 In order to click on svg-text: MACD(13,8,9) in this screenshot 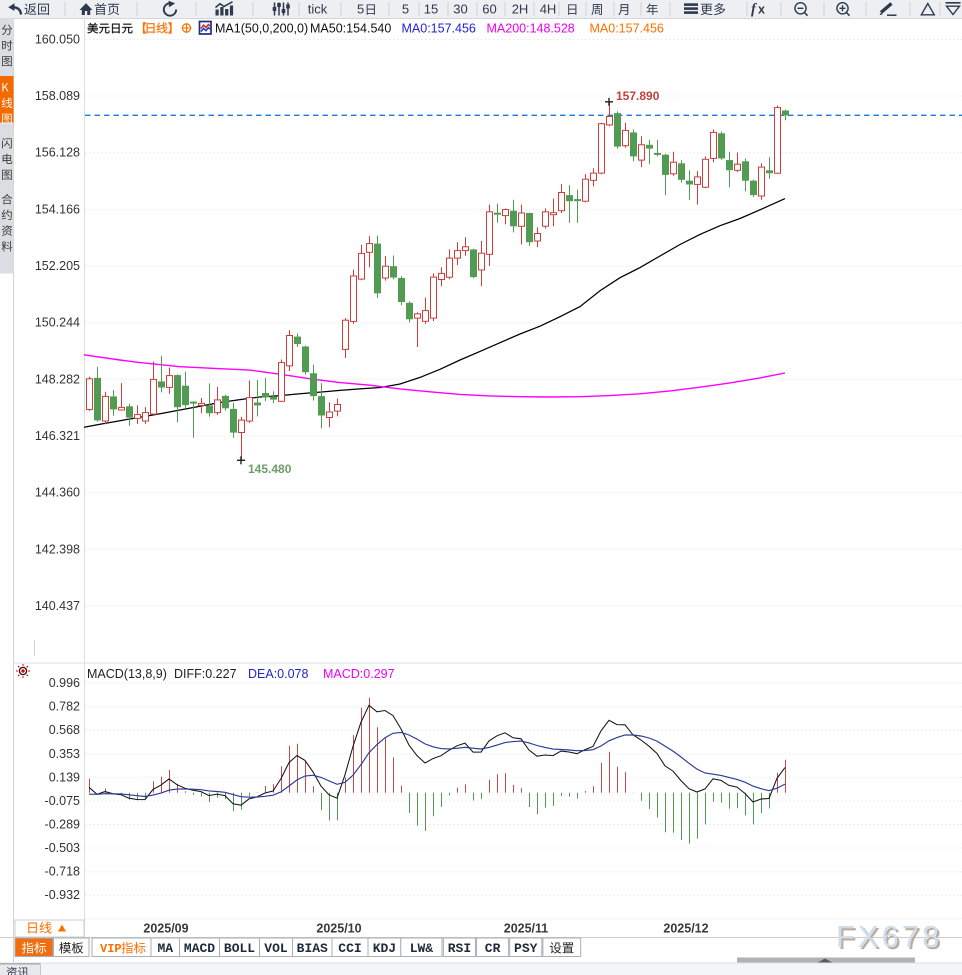, I will do `click(127, 674)`.